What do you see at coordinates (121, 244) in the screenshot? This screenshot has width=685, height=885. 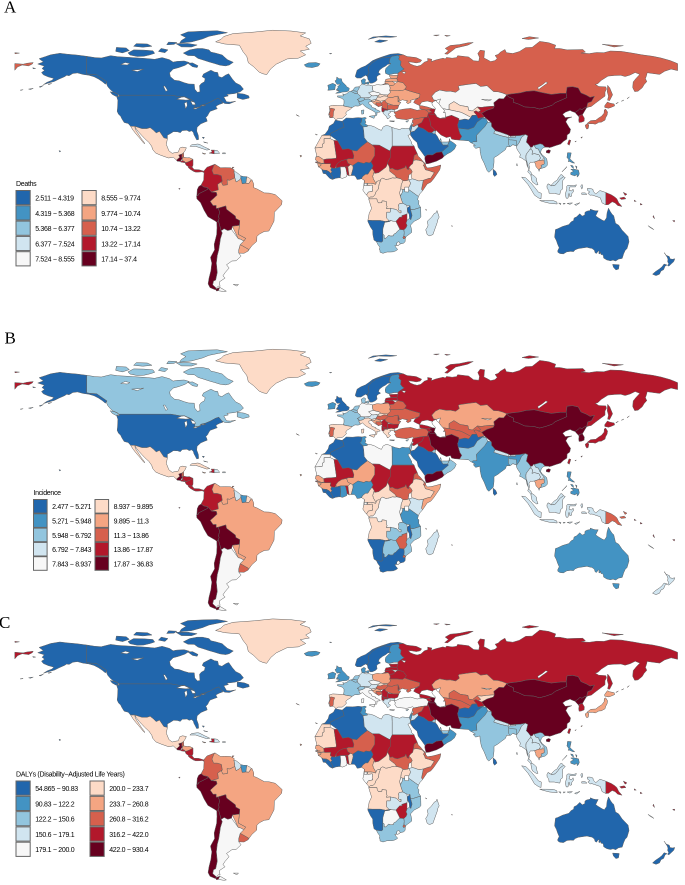 I see `svg-text: 13.22 − 17.14` at bounding box center [121, 244].